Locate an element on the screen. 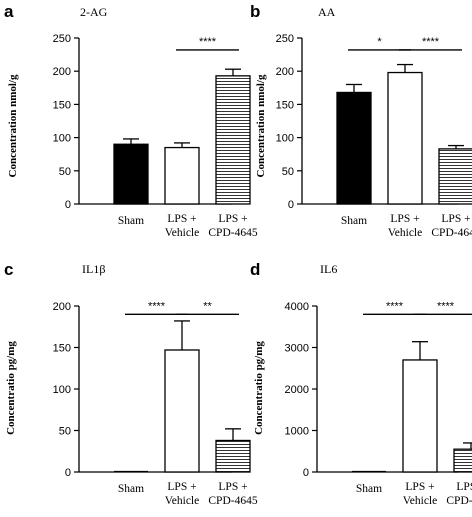 This screenshot has height=517, width=472. panel-letter-b: b is located at coordinates (255, 11).